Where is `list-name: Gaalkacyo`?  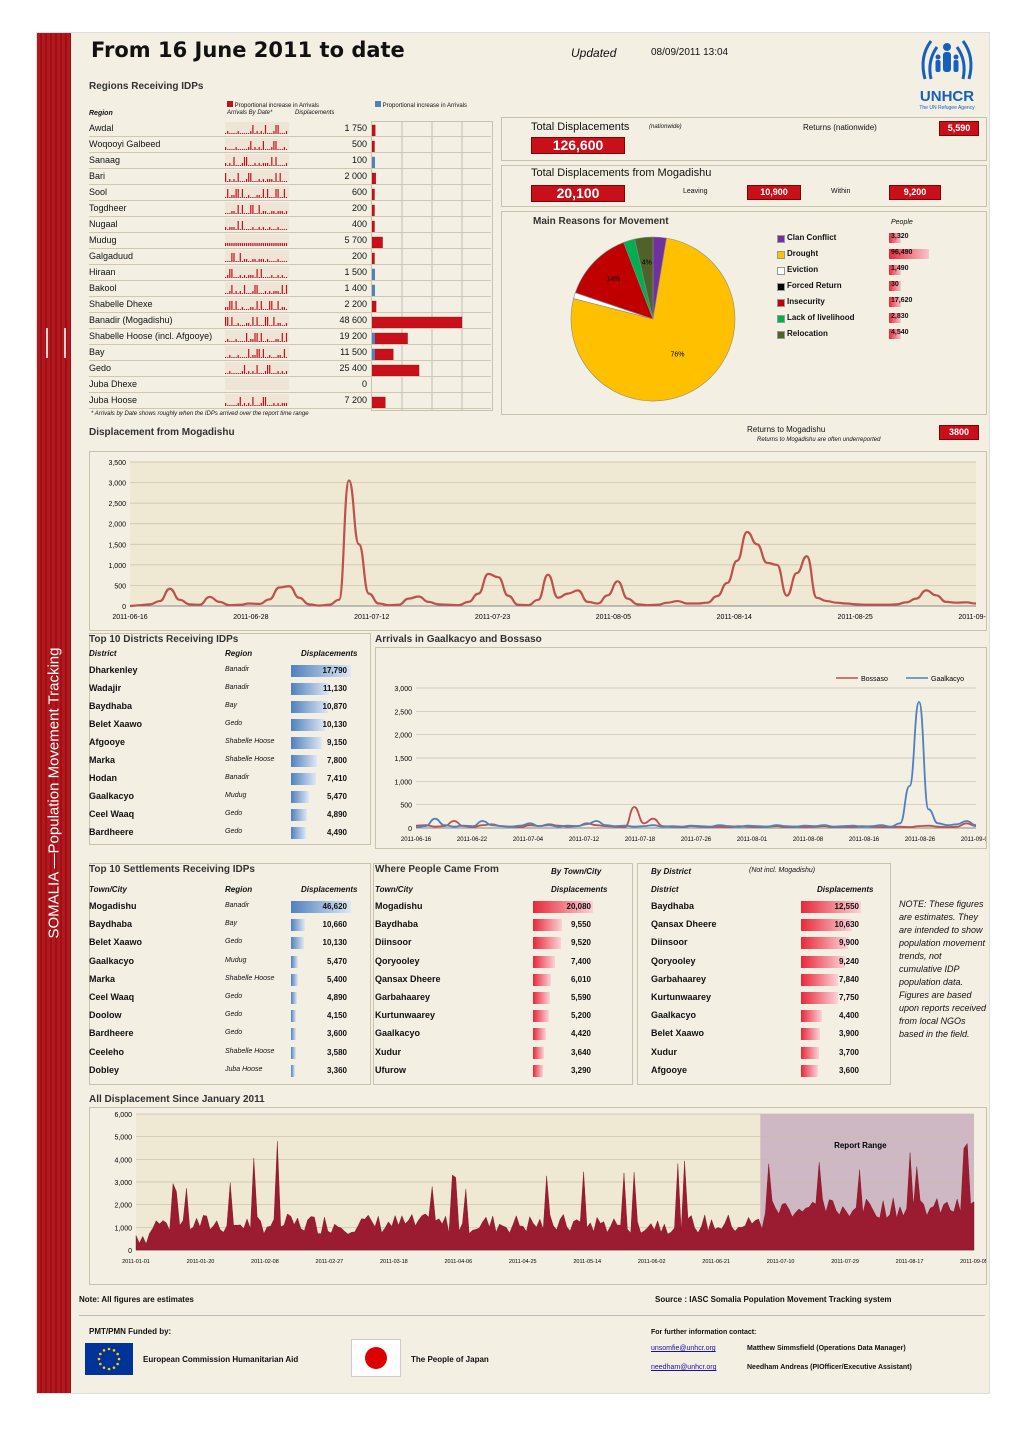 list-name: Gaalkacyo is located at coordinates (674, 1015).